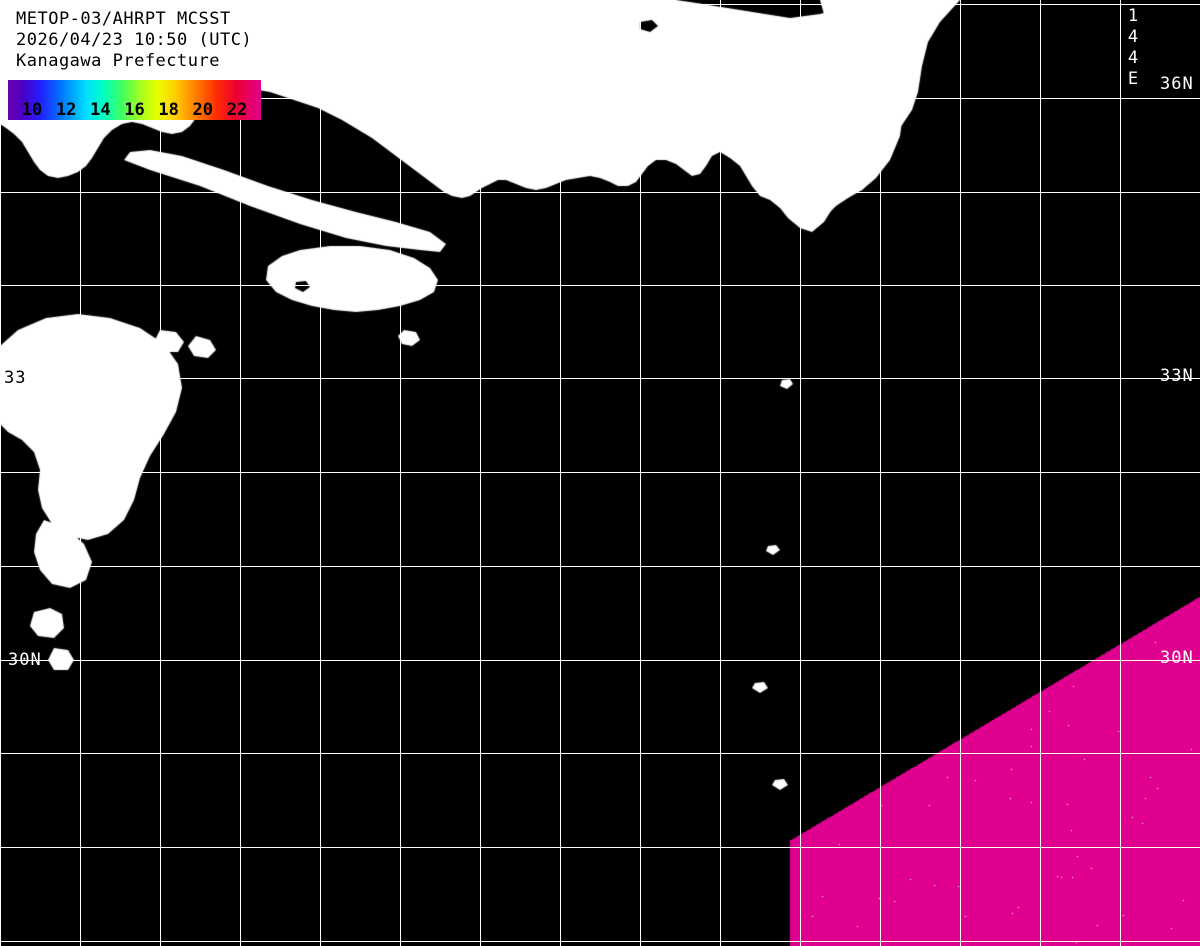 The height and width of the screenshot is (946, 1200). I want to click on product-title-sensor: METOP-03/AHRPT MCSST, so click(123, 19).